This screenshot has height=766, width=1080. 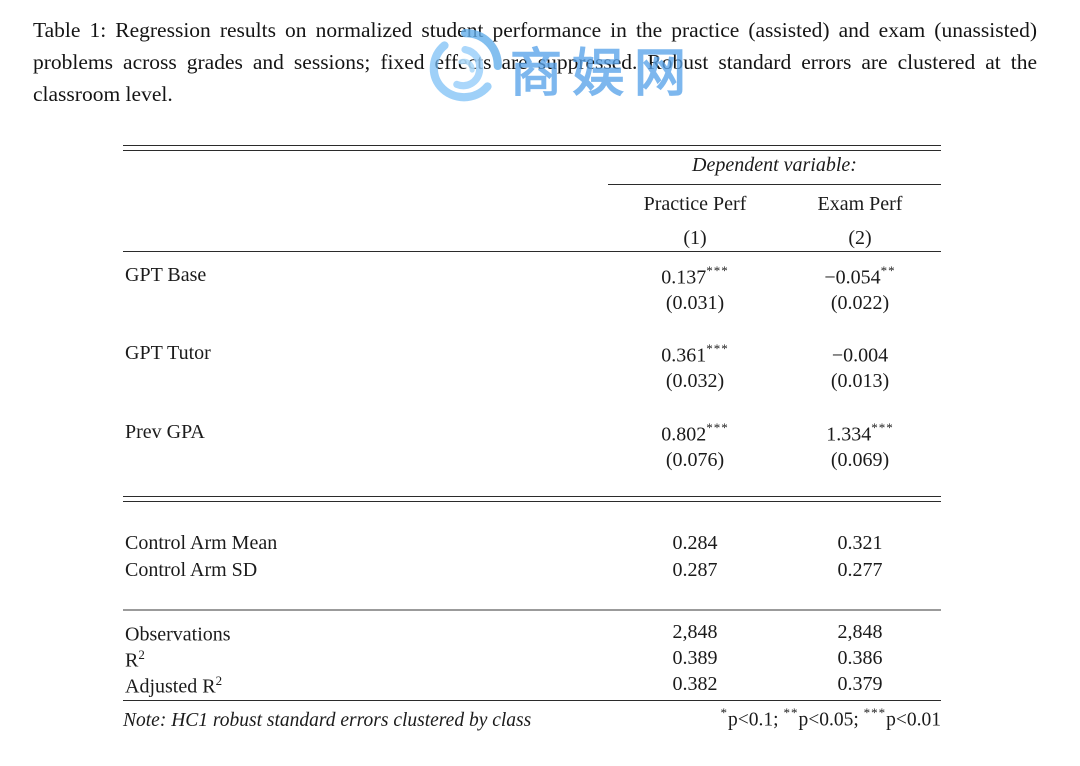 I want to click on coefficient-row: GPT Base 0.137*** −0.054**, so click(x=532, y=276).